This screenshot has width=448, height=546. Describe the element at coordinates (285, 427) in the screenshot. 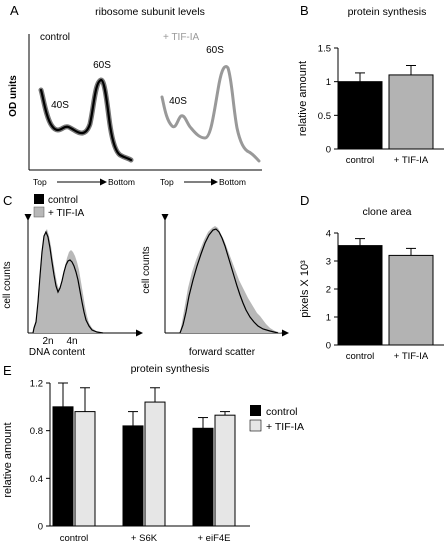

I see `chart-e-legend-label-1: + TIF-IA` at that location.